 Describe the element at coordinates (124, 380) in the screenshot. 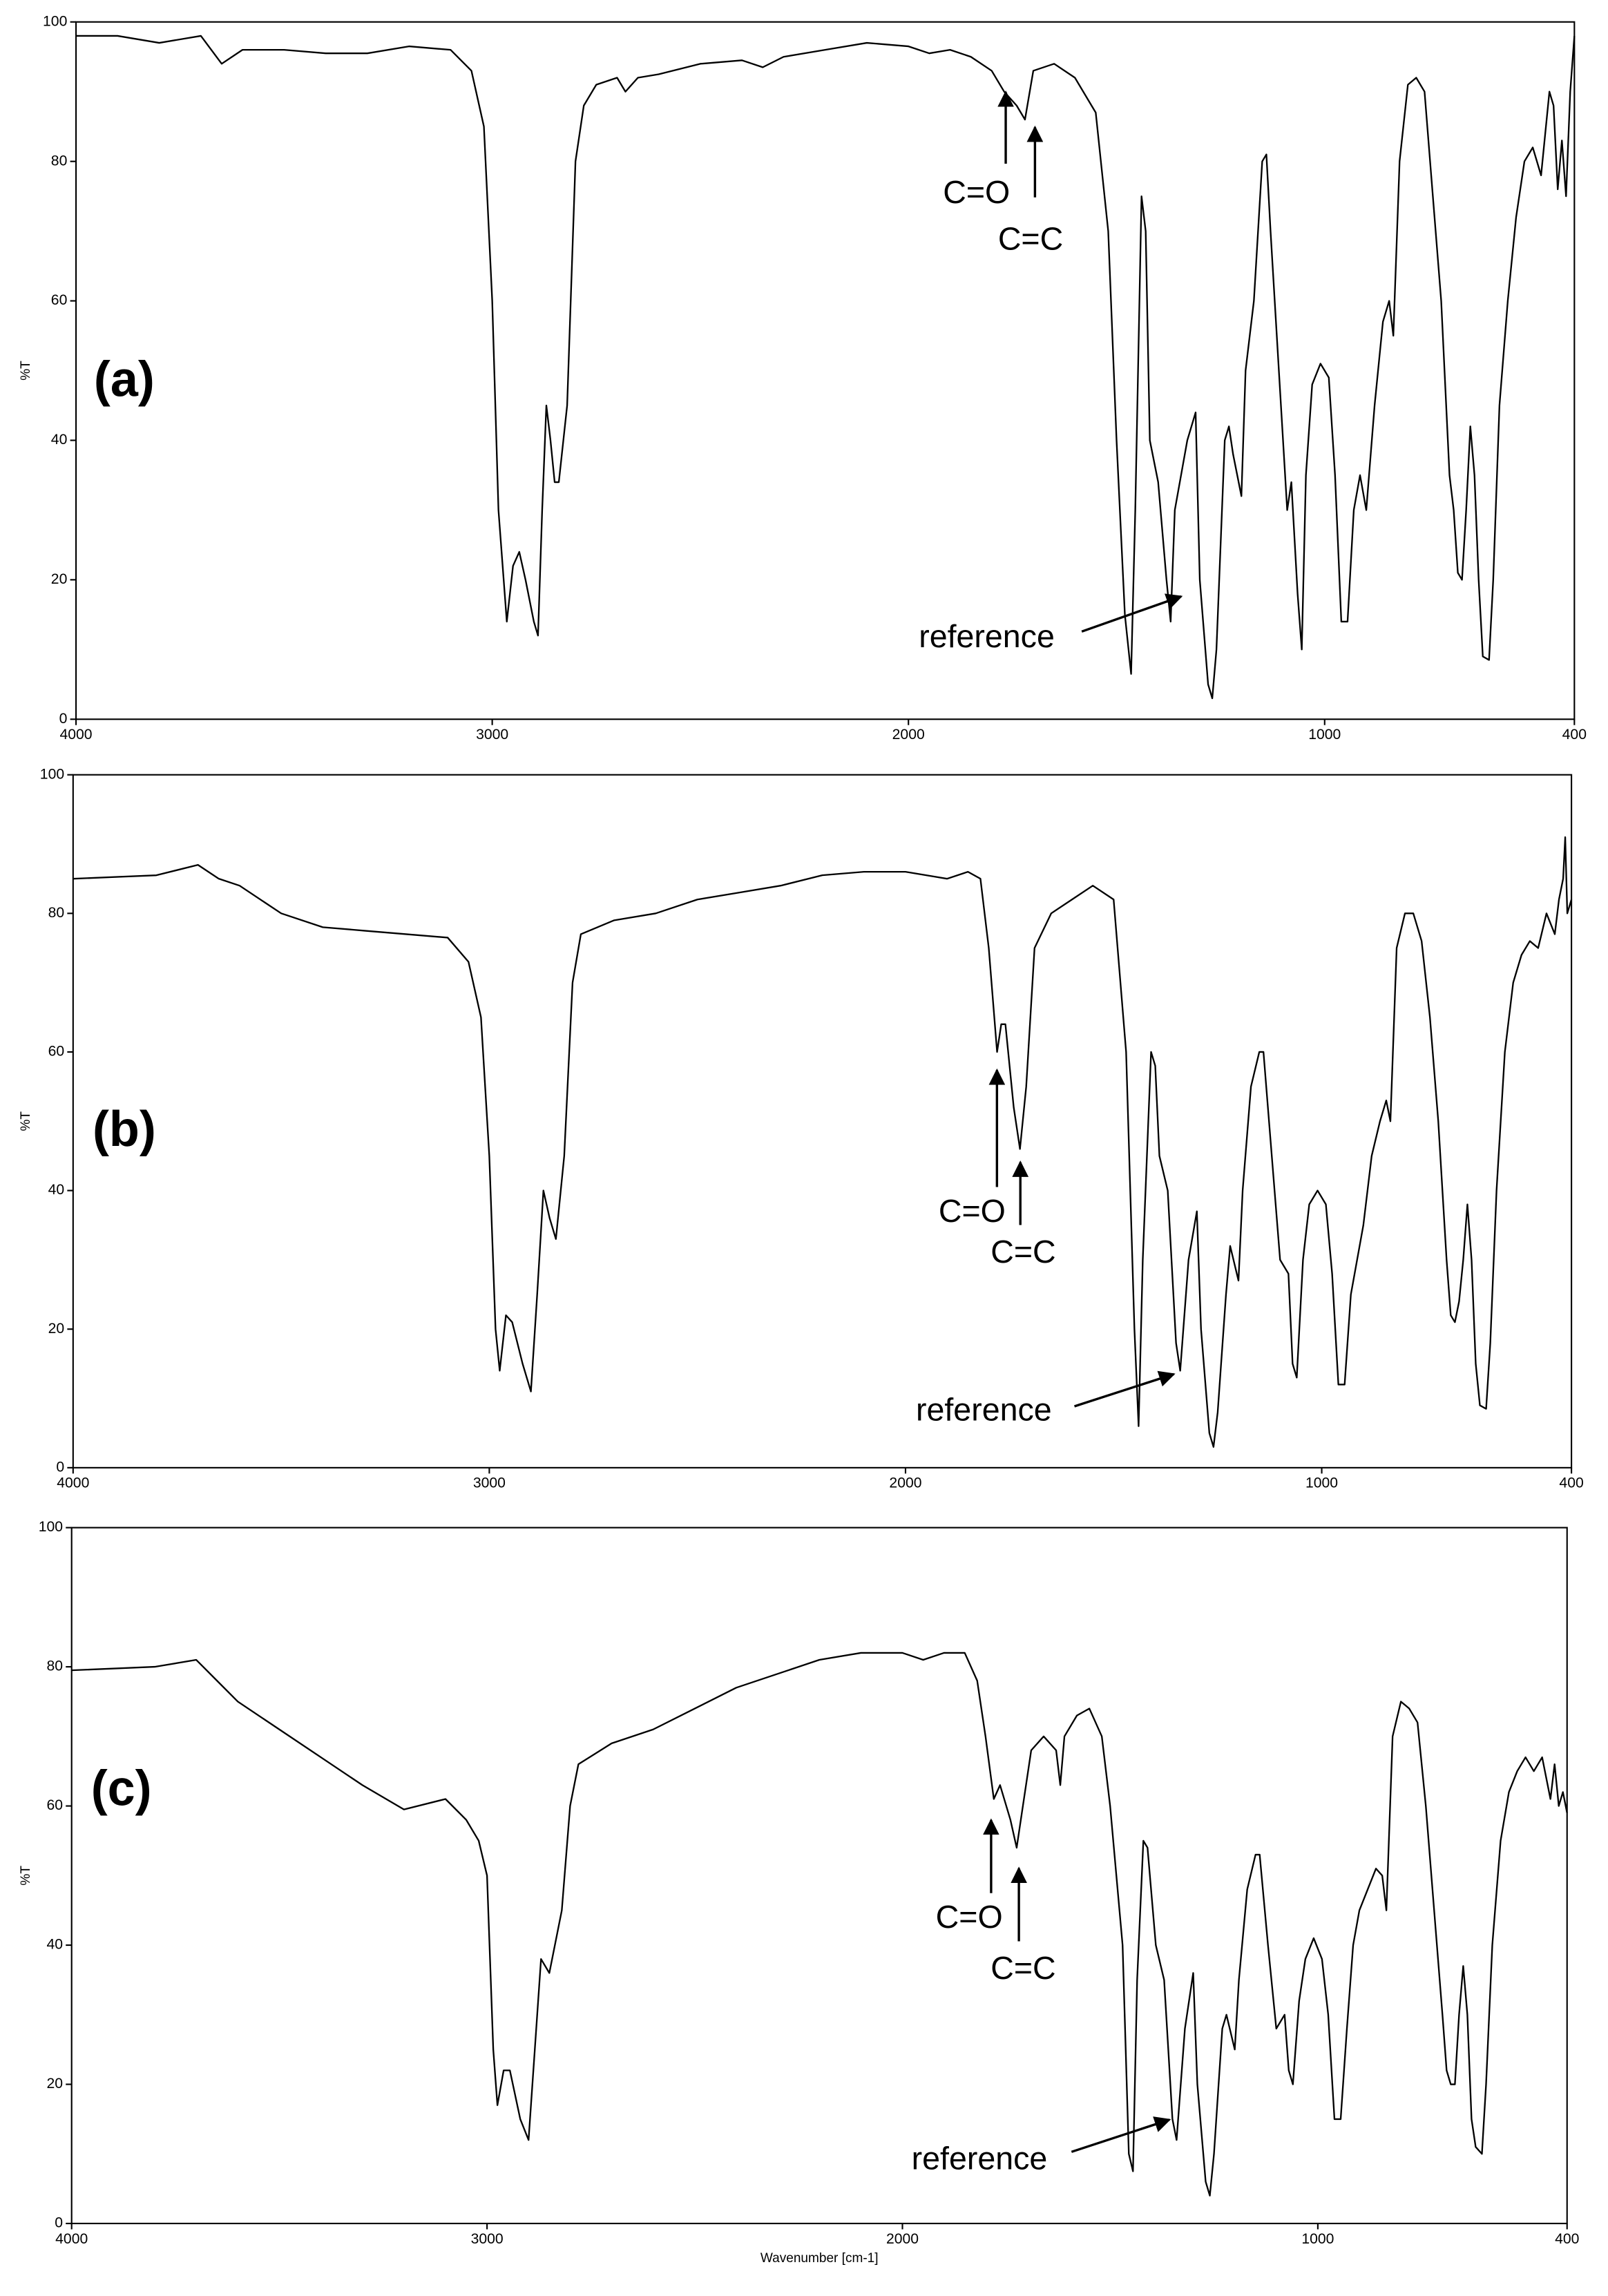

I see `panel-label: (a)` at that location.